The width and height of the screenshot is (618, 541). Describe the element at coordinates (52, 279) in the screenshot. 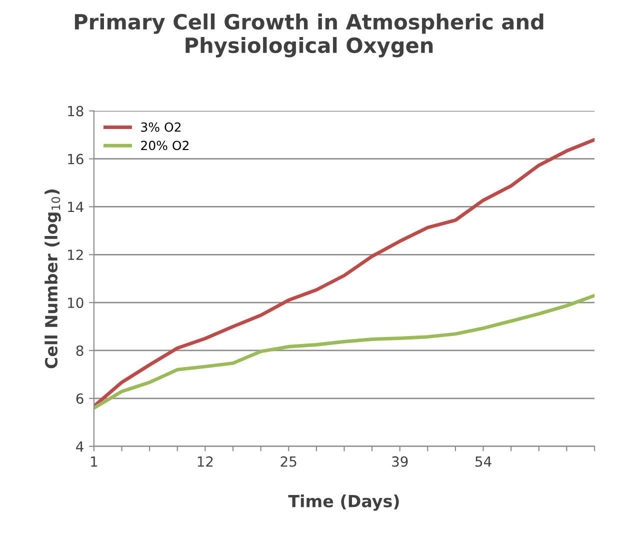

I see `y-axis-title: Cell Number (log$_{10}$)` at that location.